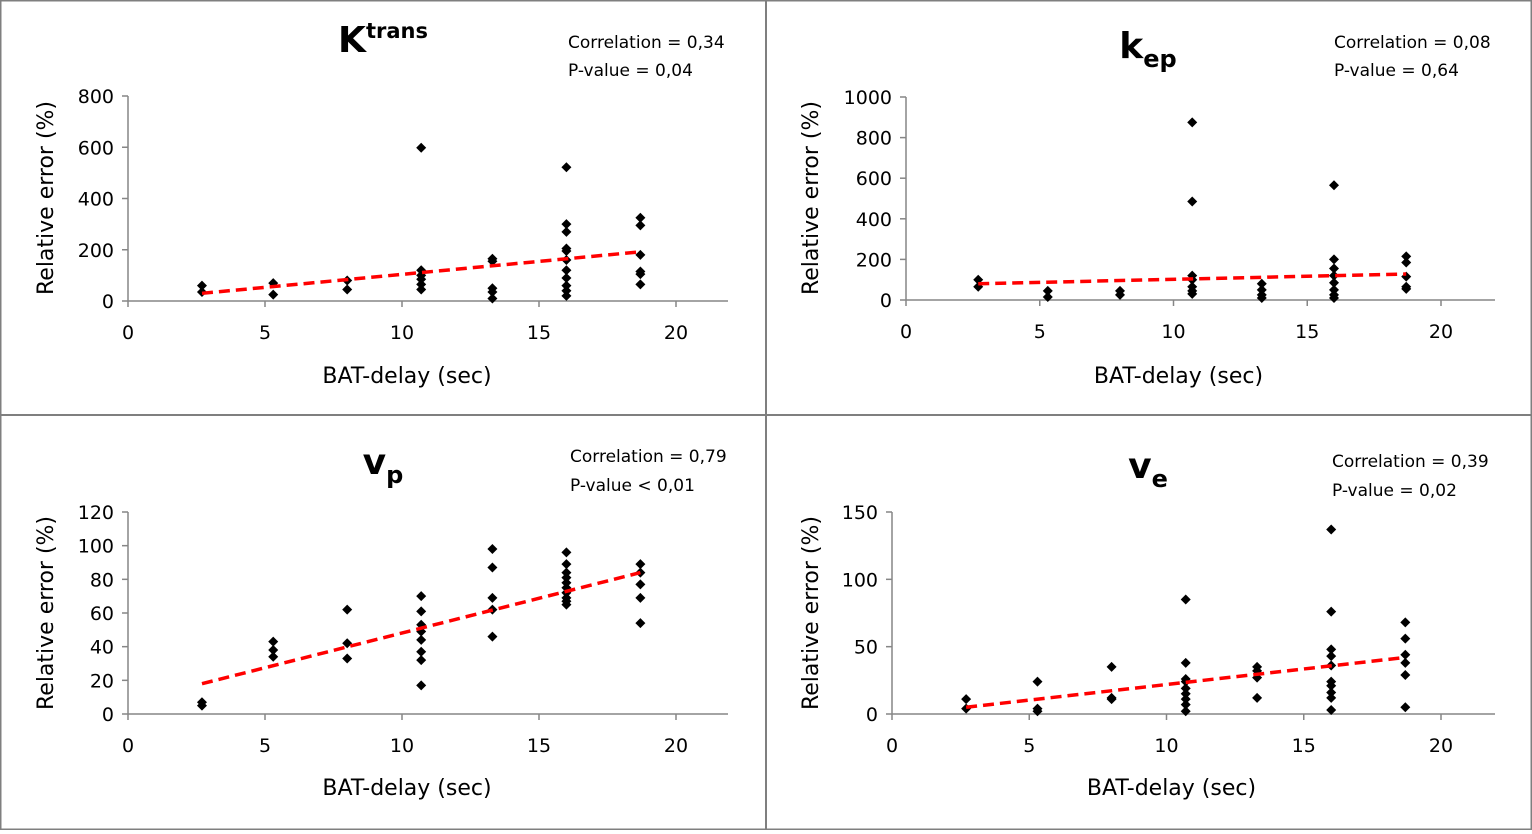 The height and width of the screenshot is (834, 1532). Describe the element at coordinates (1410, 462) in the screenshot. I see `correlation-label: Correlation = 0,39` at that location.